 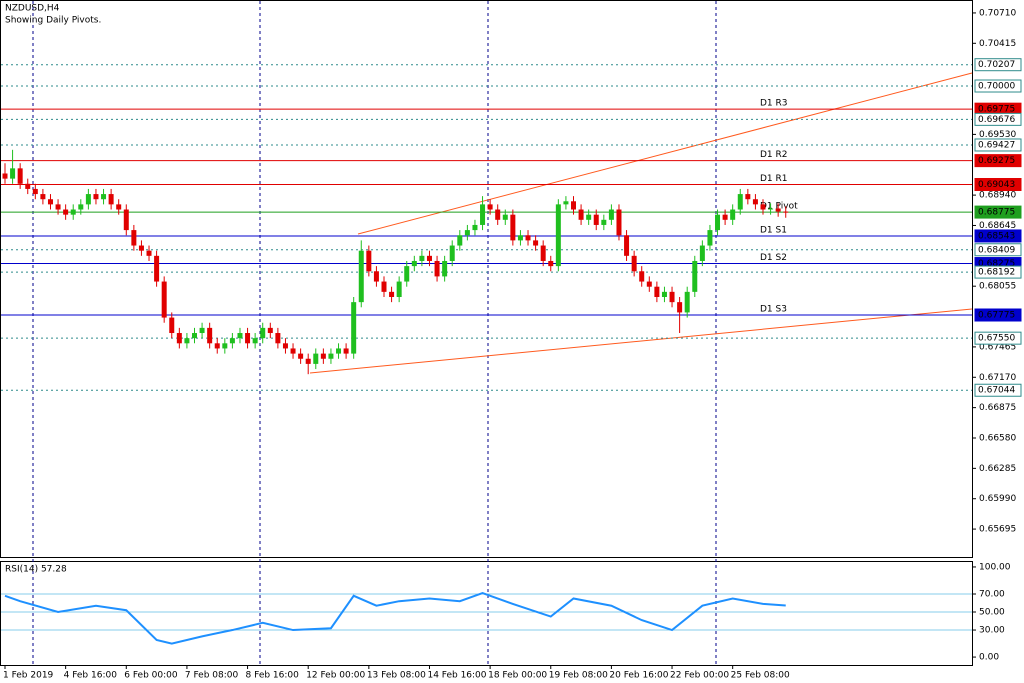 I want to click on level-label: 0.68775, so click(x=996, y=213).